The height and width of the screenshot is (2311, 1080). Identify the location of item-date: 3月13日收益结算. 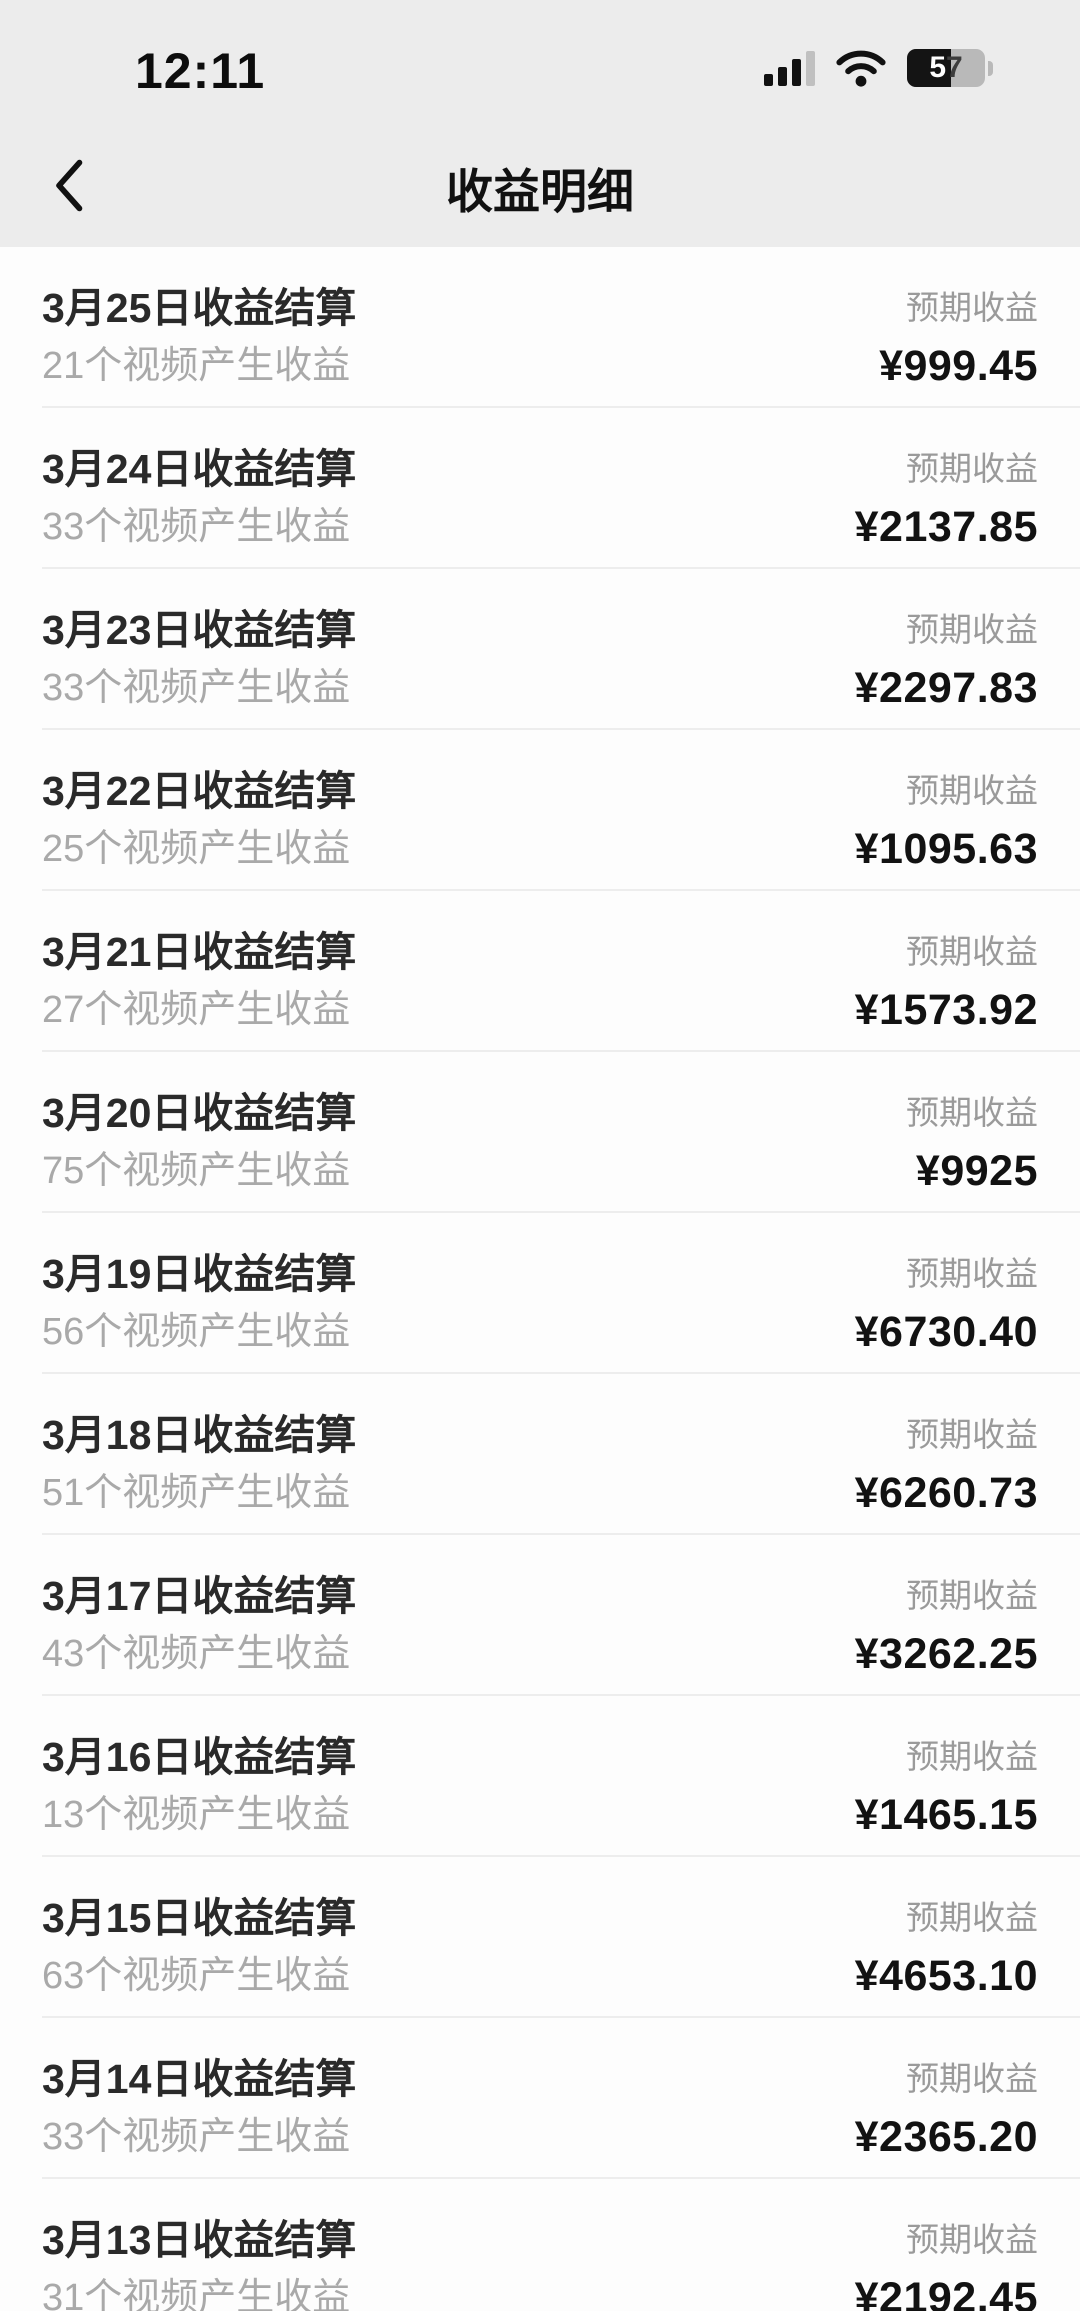
(199, 2240).